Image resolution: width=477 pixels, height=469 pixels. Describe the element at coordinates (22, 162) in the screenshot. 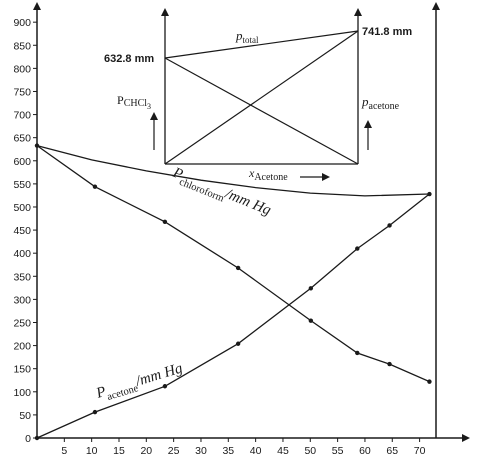

I see `y-tick-label: 600` at that location.